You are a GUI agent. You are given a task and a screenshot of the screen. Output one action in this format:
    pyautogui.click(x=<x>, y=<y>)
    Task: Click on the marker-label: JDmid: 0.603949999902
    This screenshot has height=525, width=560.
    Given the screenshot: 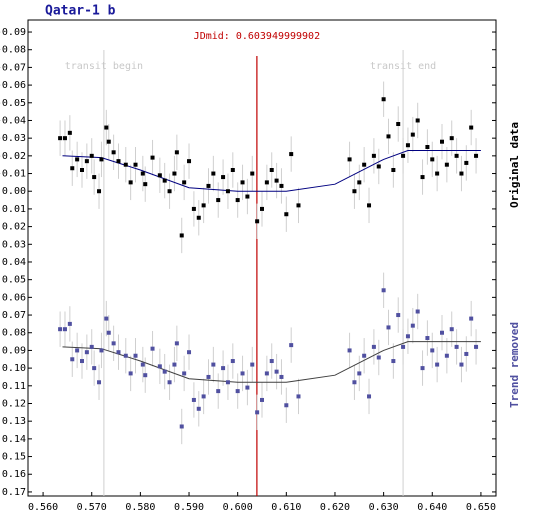 What is the action you would take?
    pyautogui.click(x=257, y=36)
    